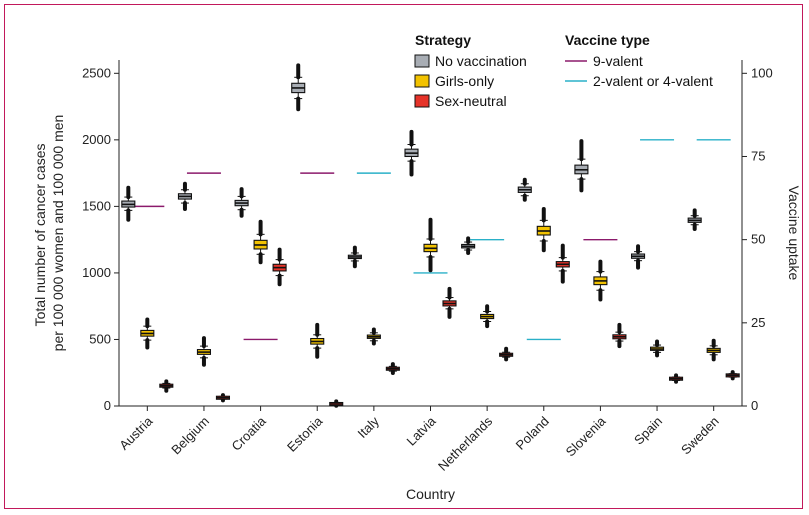  I want to click on legend-strategy-title: Strategy, so click(443, 40).